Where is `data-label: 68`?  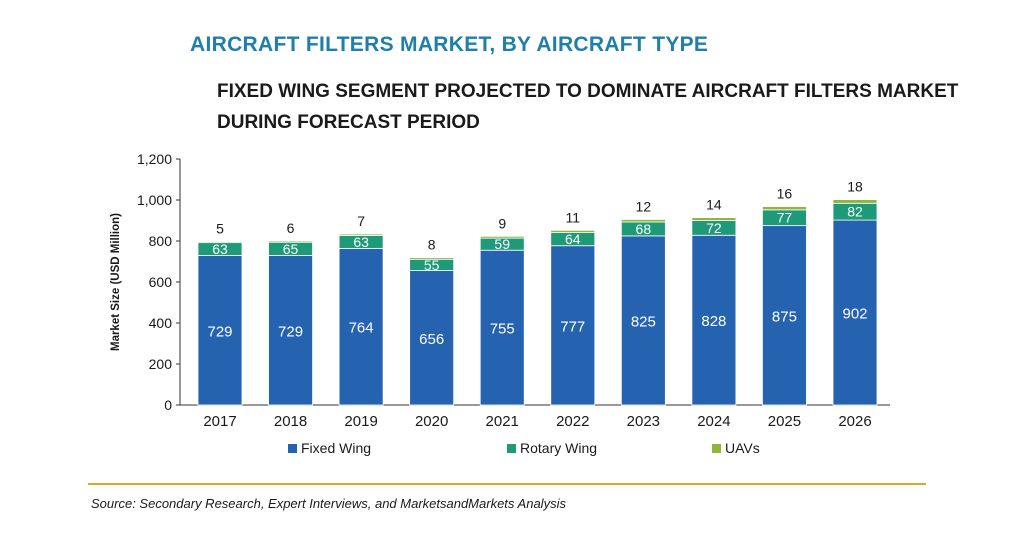
data-label: 68 is located at coordinates (644, 229).